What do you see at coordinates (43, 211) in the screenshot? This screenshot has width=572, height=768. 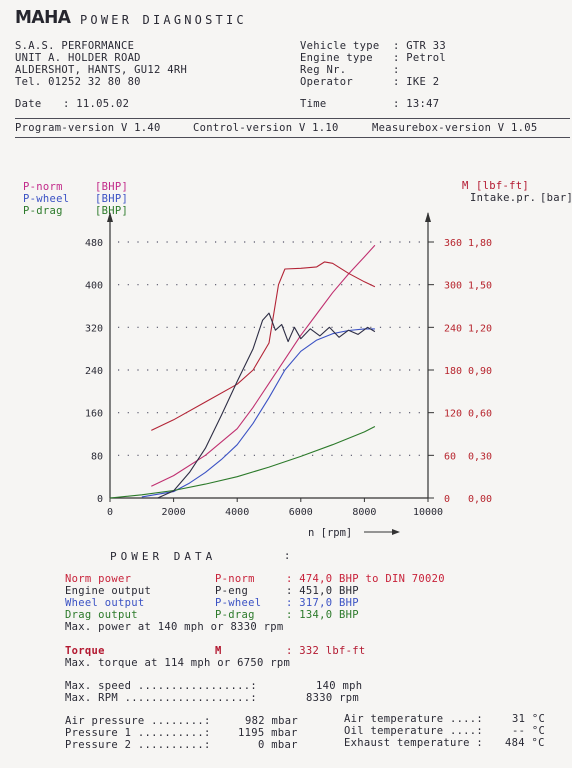 I see `legend-p-drag: P-drag` at bounding box center [43, 211].